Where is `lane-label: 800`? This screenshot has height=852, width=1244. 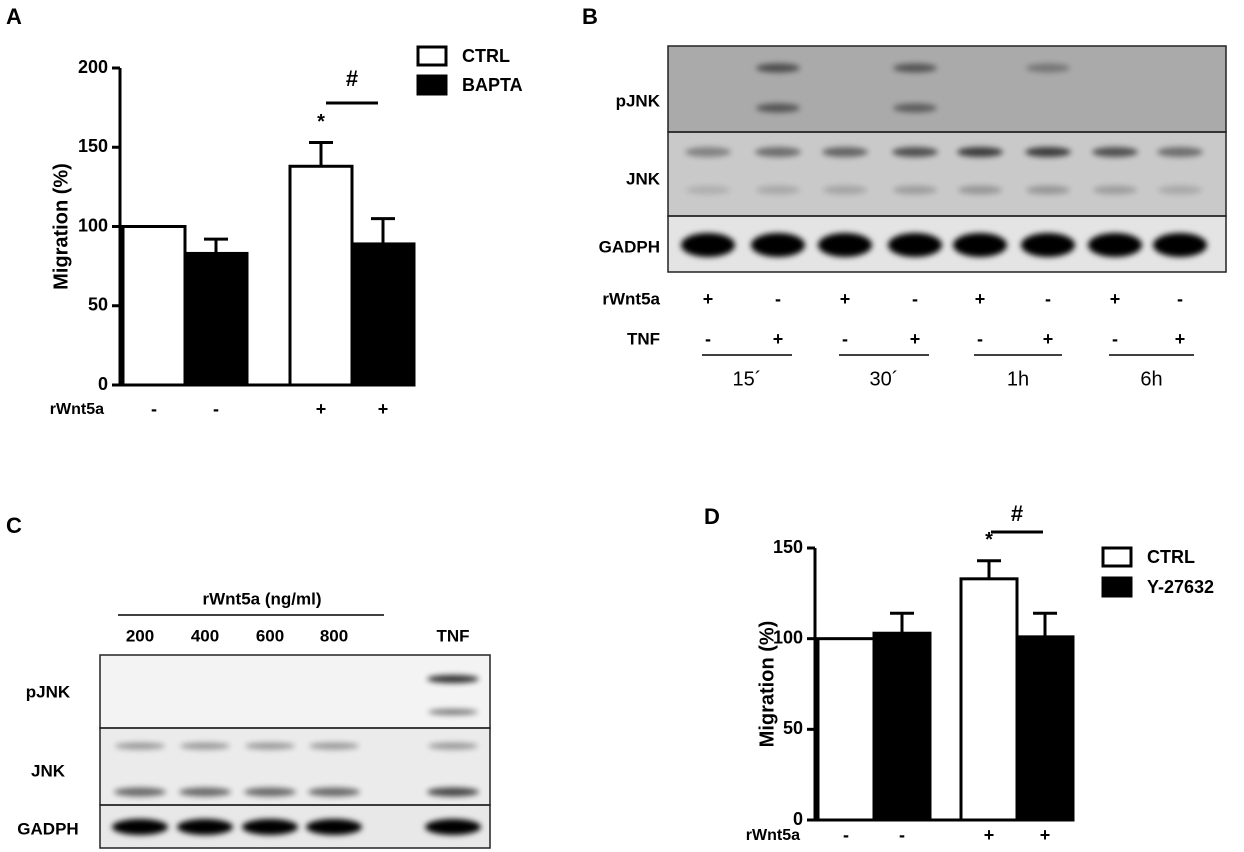 lane-label: 800 is located at coordinates (334, 635).